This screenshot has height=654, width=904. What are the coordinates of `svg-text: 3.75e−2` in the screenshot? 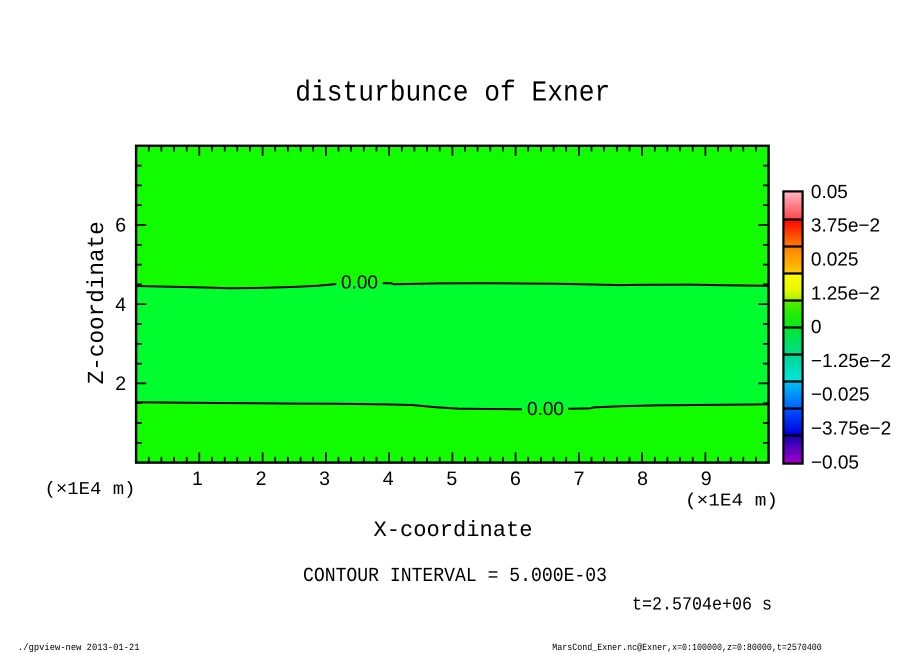 It's located at (845, 226).